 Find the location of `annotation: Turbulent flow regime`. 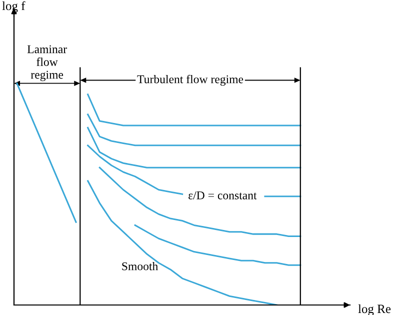

annotation: Turbulent flow regime is located at coordinates (190, 80).